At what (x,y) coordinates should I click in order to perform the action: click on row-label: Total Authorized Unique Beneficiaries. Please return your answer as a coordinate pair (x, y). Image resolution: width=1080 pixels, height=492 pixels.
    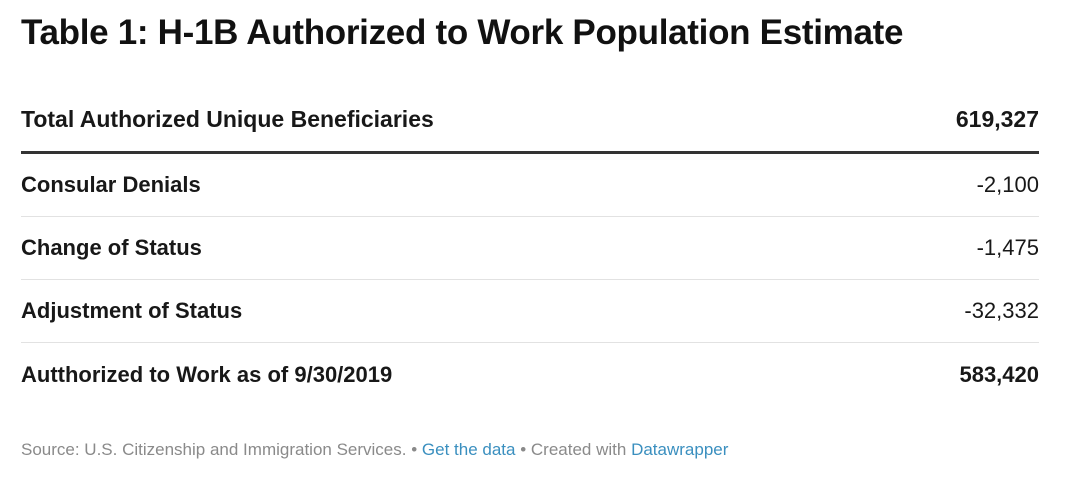
    Looking at the image, I should click on (227, 119).